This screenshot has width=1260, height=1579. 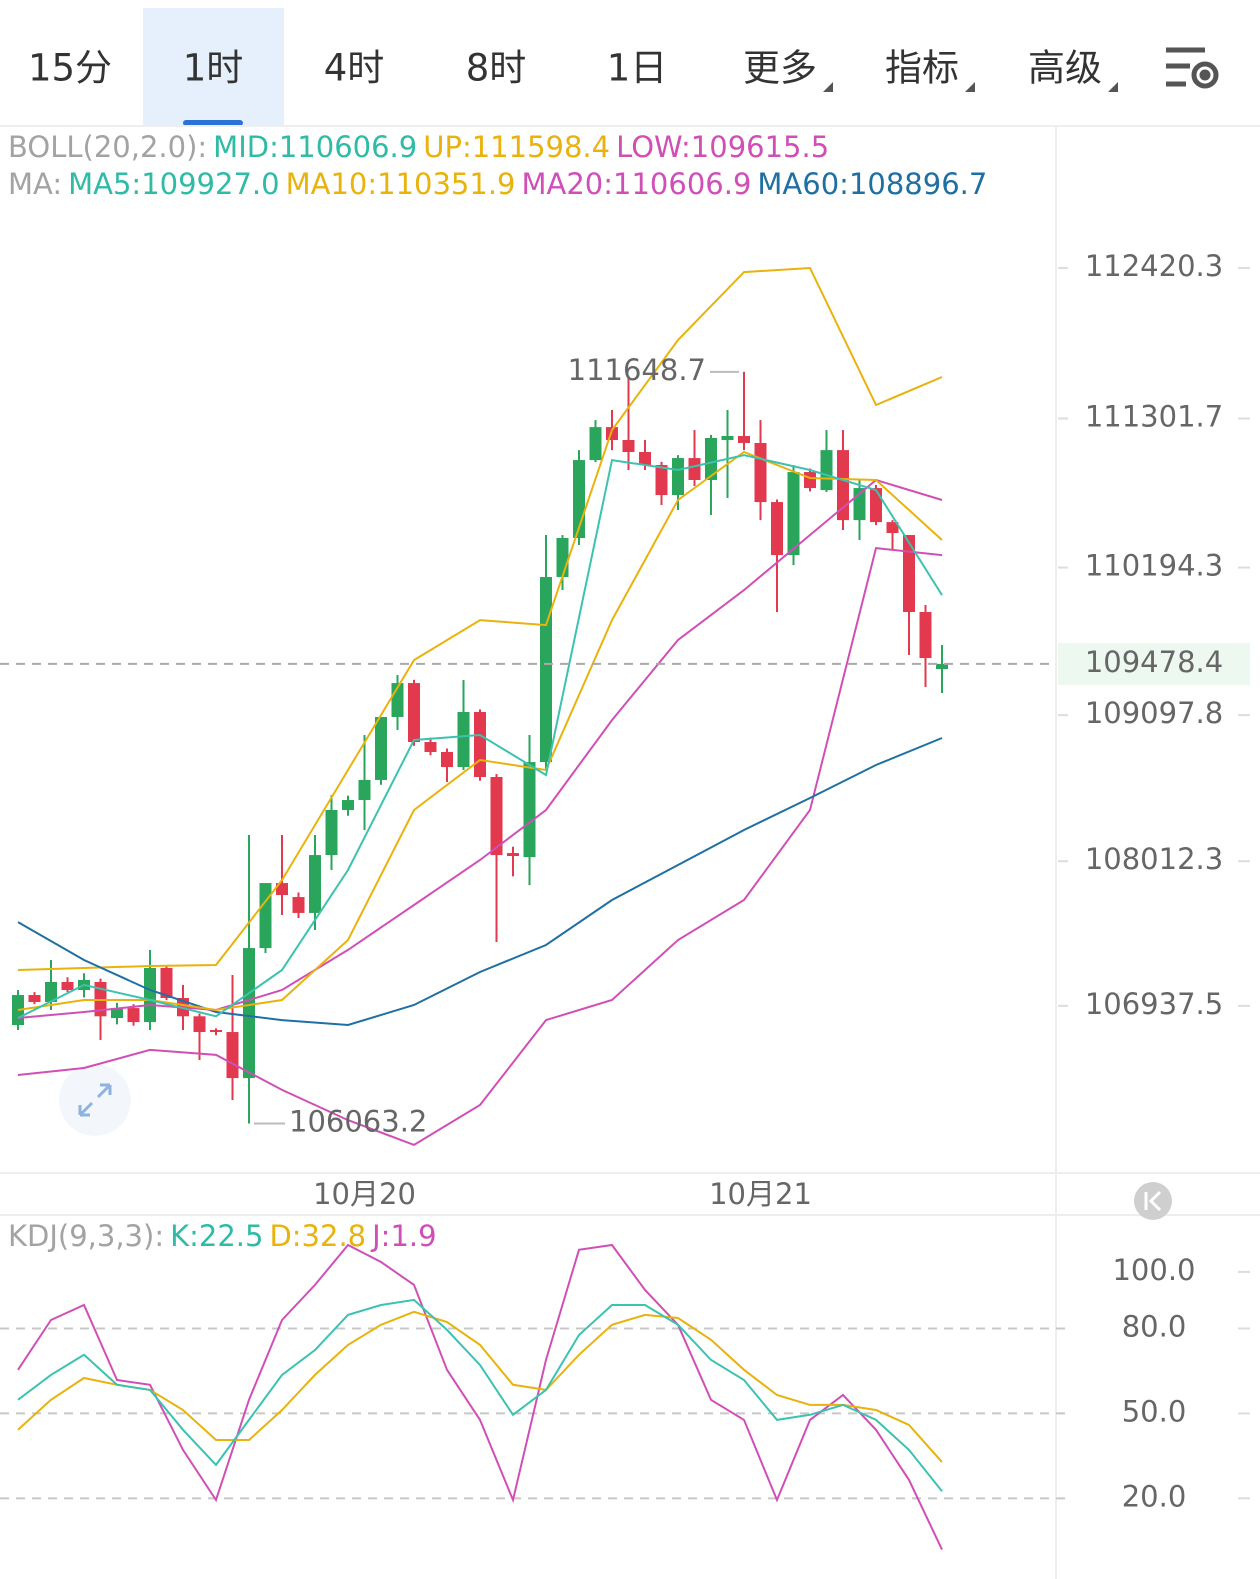 I want to click on kdj-legend: KDJ(9,3,3): K:22.5 D:32.8 J:1.9, so click(x=222, y=1236).